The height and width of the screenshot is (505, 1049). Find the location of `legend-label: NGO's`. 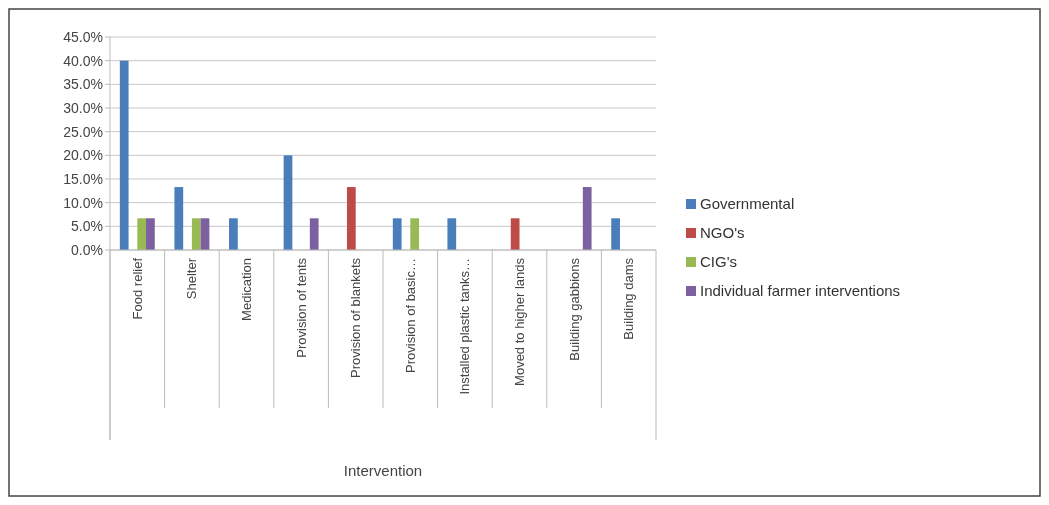

legend-label: NGO's is located at coordinates (722, 233).